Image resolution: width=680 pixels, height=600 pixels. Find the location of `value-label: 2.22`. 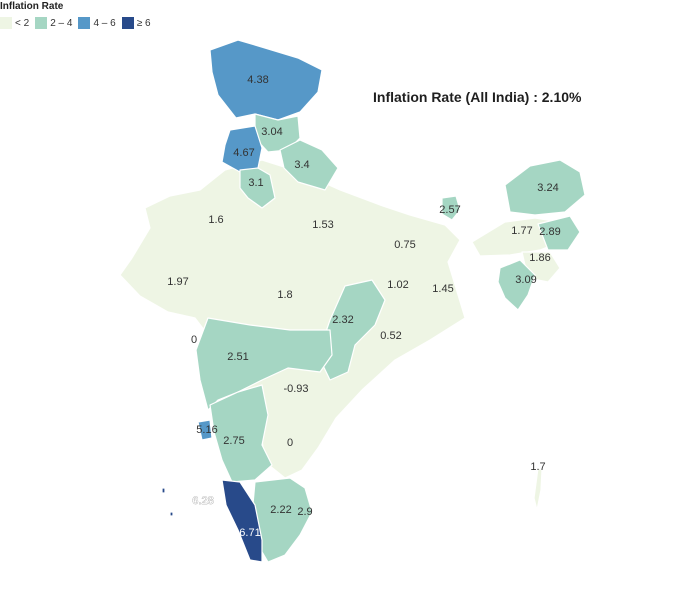

value-label: 2.22 is located at coordinates (280, 510).